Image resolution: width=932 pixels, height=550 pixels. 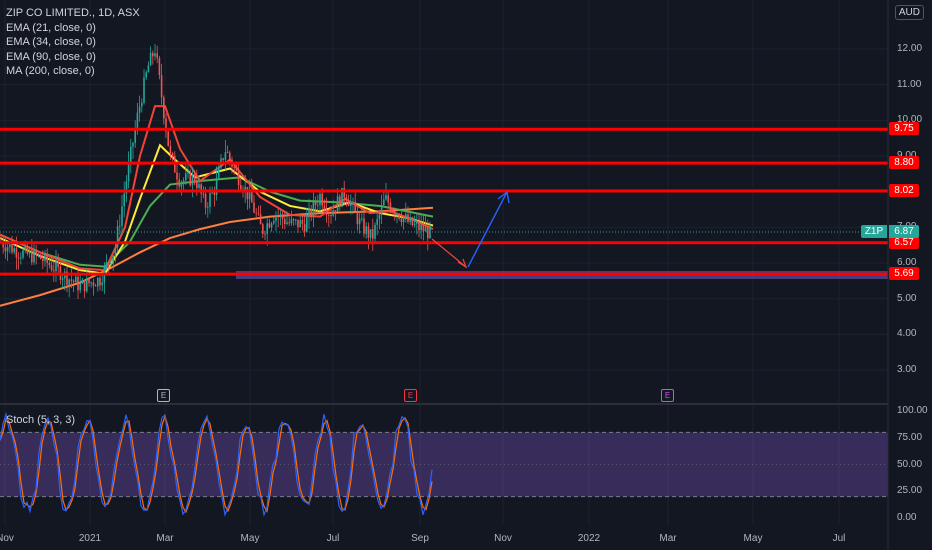 I want to click on price-tick-label: 11.00, so click(x=909, y=84).